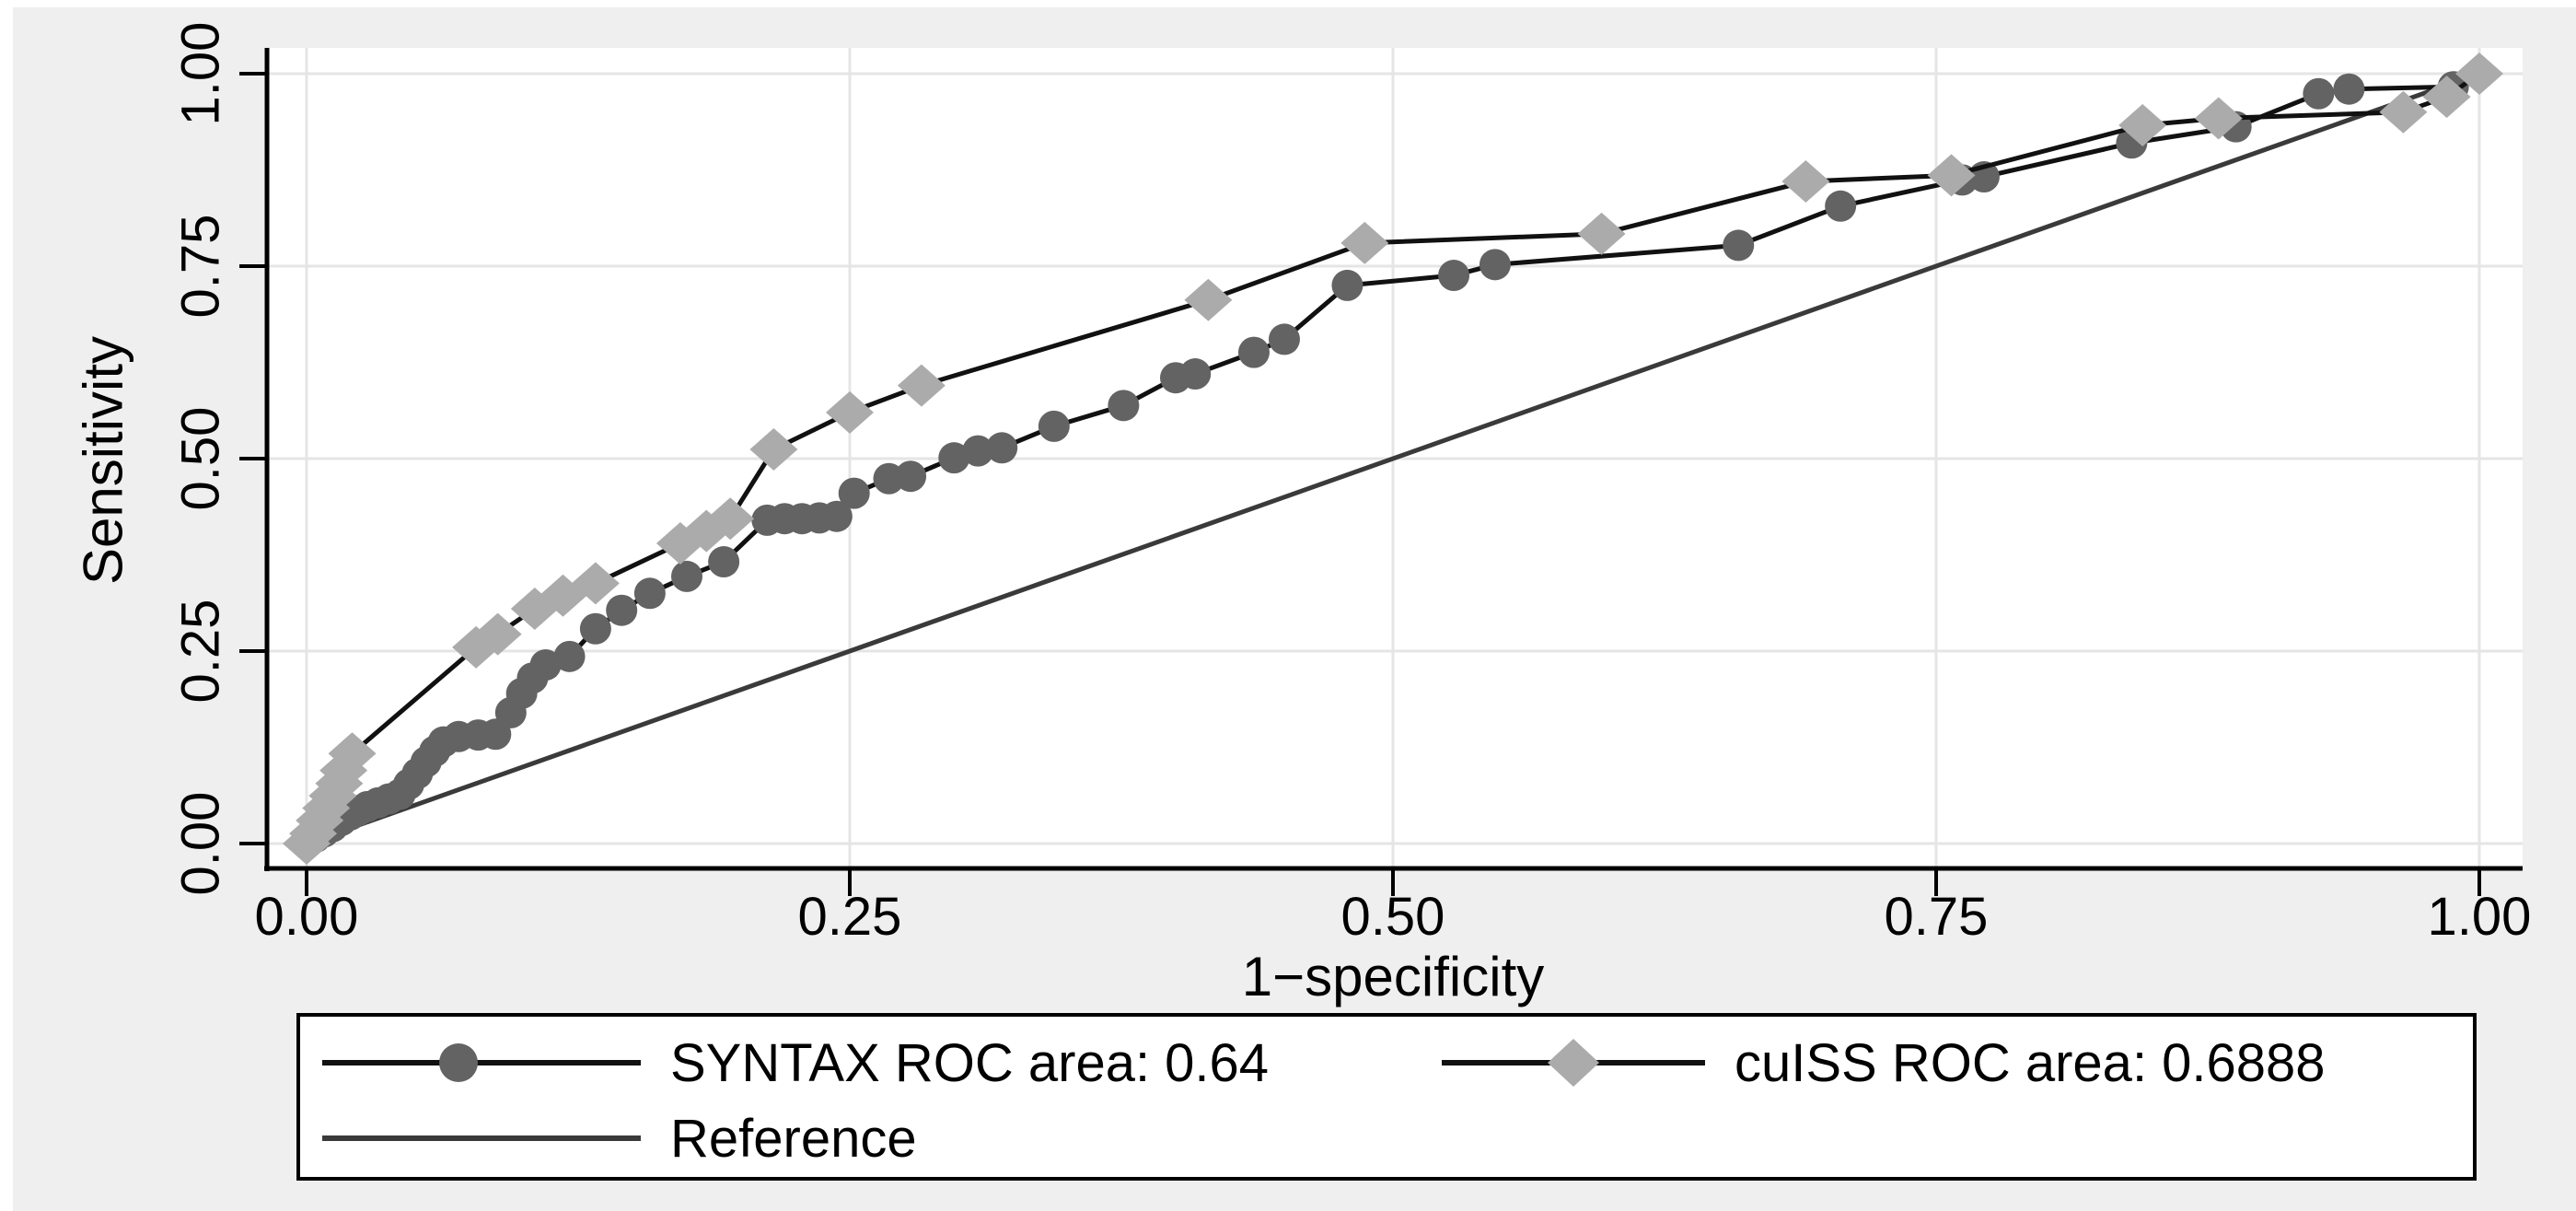  I want to click on y-axis-title: Sensitivity, so click(103, 460).